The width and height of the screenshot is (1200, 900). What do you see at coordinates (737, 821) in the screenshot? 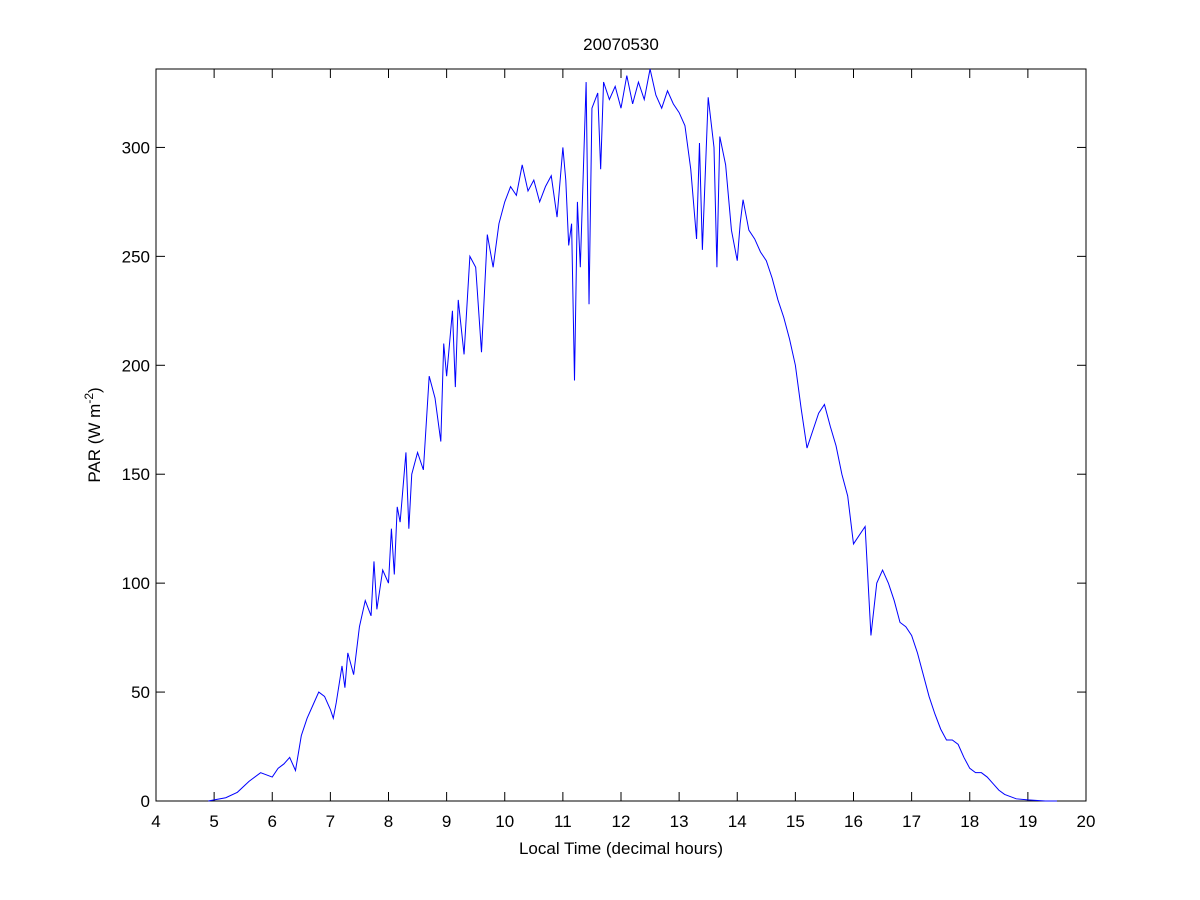
I see `x-tick-label: 14` at bounding box center [737, 821].